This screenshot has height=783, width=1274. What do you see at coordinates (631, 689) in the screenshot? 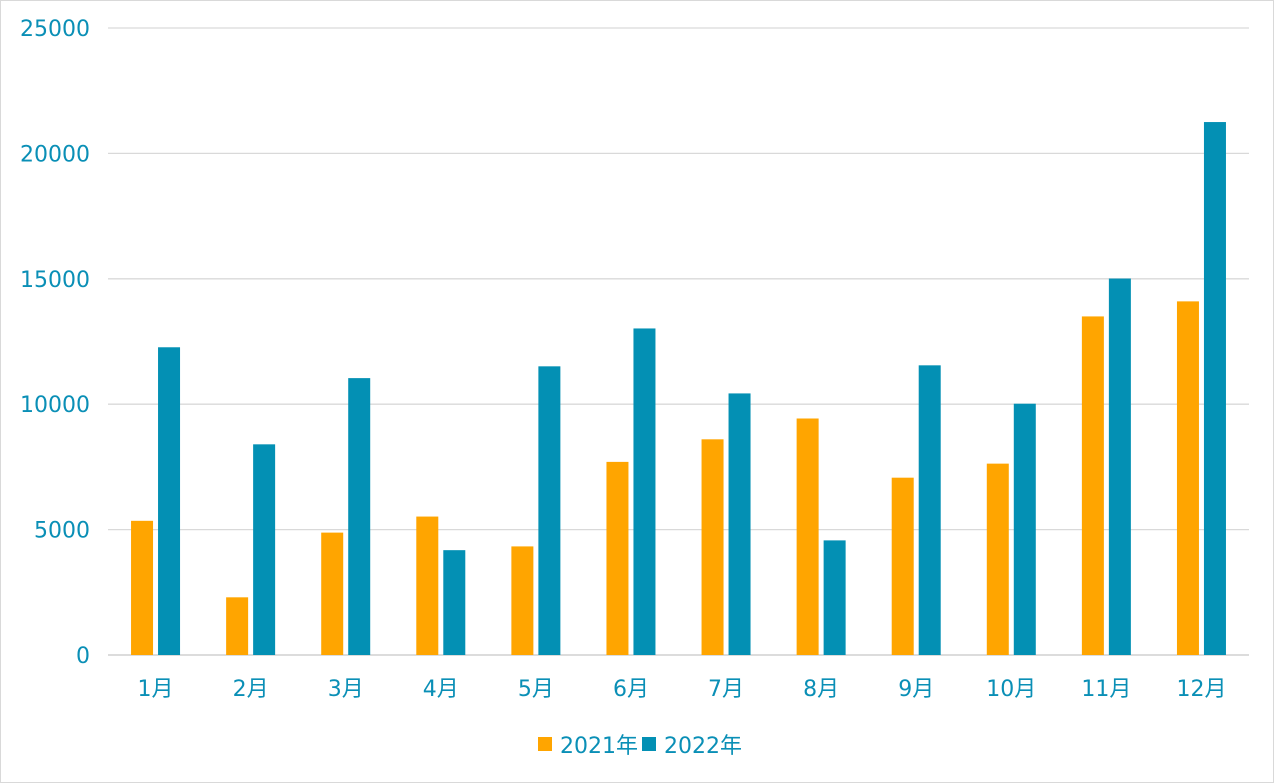
I see `x-tick-label: 6月` at bounding box center [631, 689].